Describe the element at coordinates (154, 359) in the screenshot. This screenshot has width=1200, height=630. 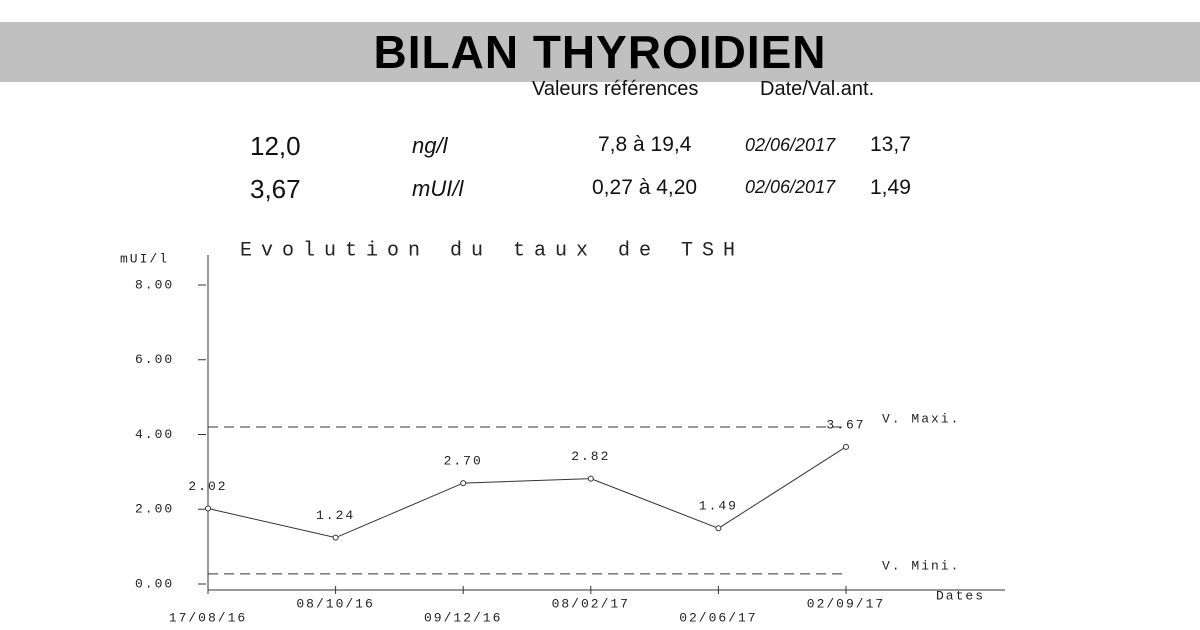
I see `y-tick-label: 6.00` at that location.